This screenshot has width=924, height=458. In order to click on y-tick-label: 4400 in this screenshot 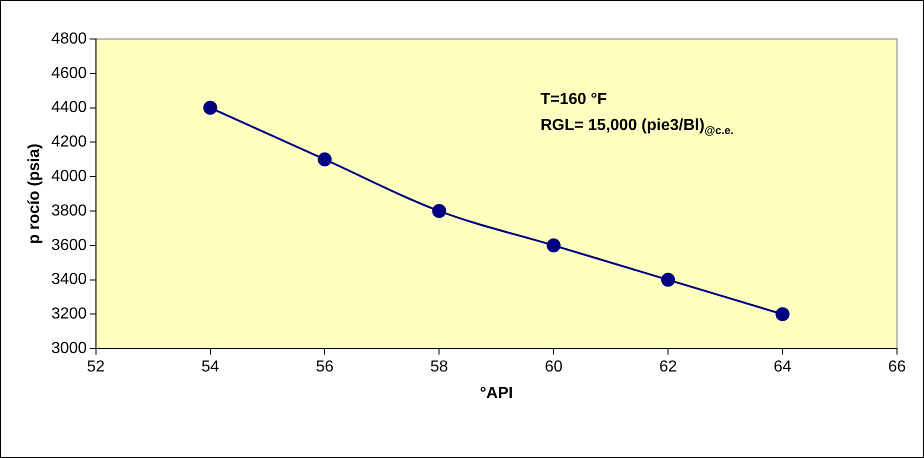, I will do `click(69, 107)`.